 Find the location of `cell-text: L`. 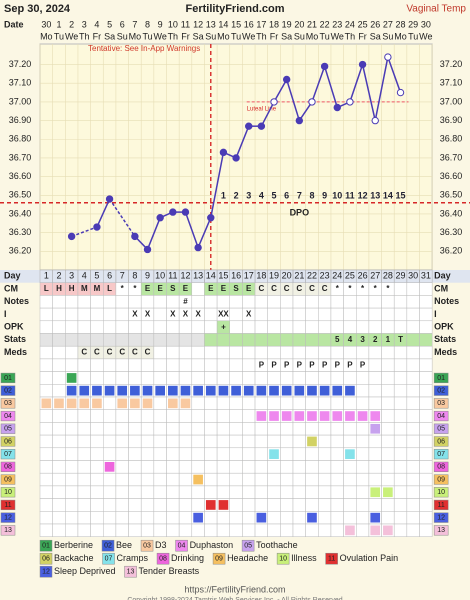

cell-text: L is located at coordinates (109, 288).